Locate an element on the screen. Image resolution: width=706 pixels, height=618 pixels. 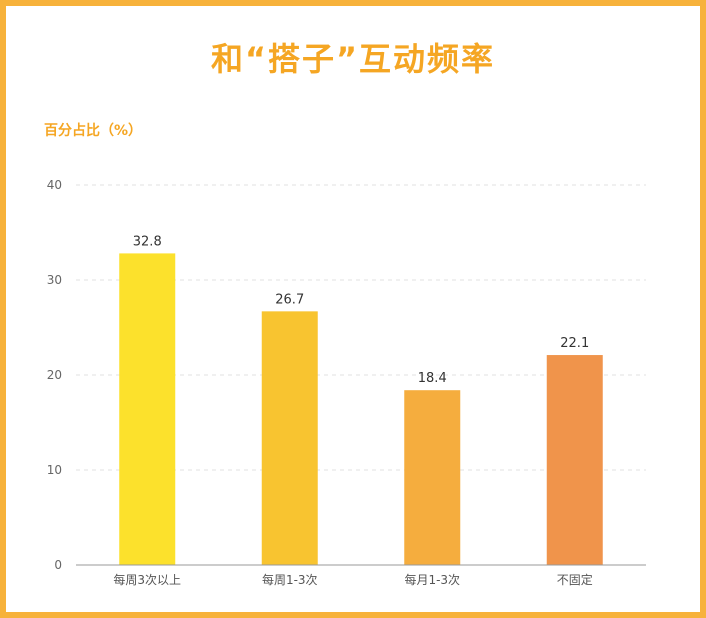
data-label: 22.1 is located at coordinates (574, 343).